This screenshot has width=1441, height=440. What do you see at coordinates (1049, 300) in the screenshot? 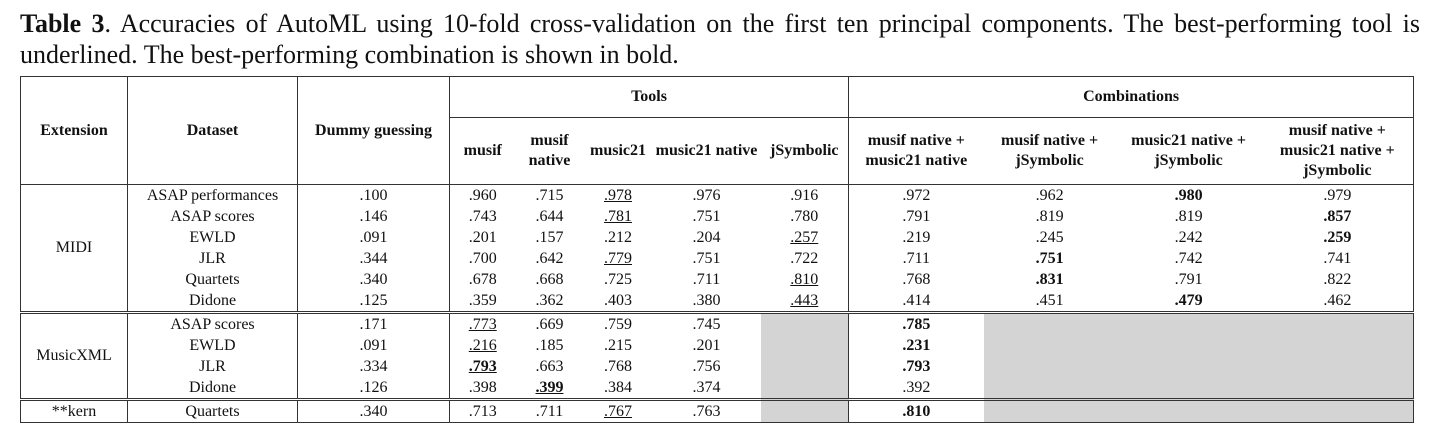
I see `value-cell: .451` at bounding box center [1049, 300].